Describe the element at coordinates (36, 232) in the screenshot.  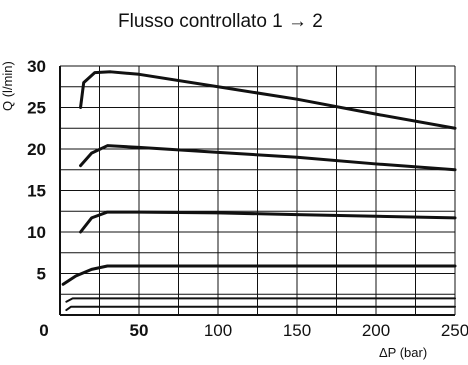
I see `y-tick-label: 10` at that location.